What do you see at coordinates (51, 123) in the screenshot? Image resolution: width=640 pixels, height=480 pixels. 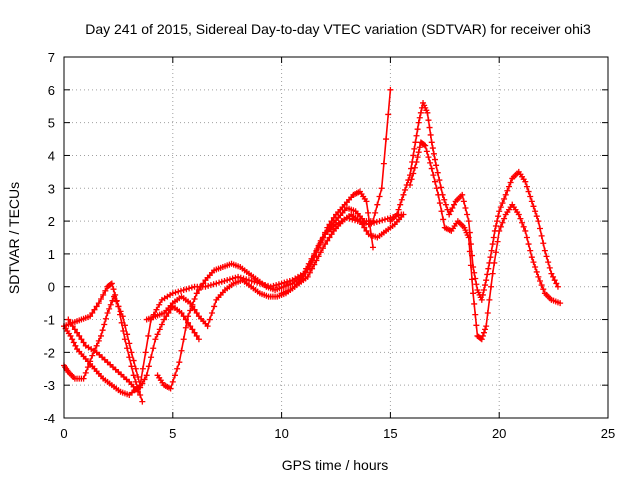 I see `y-tick-label: 5` at bounding box center [51, 123].